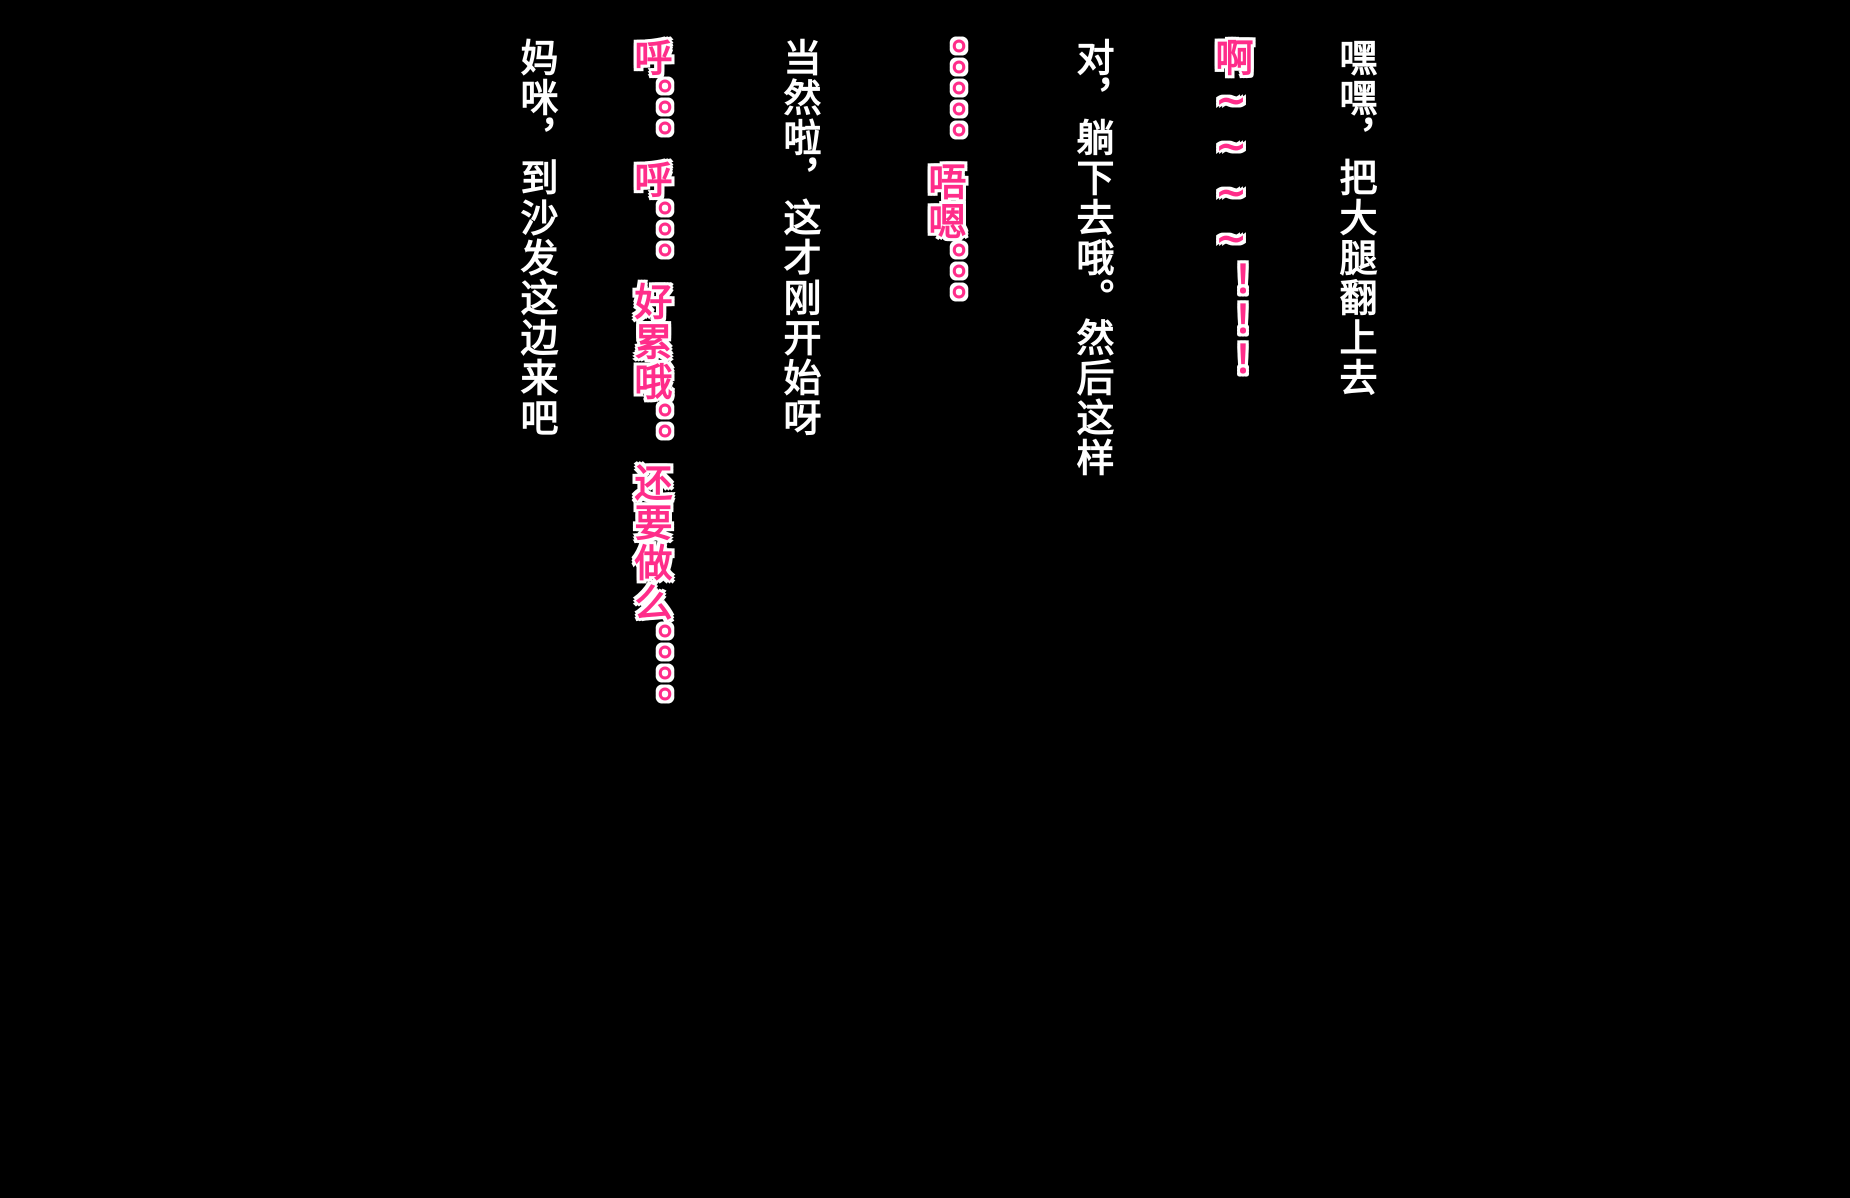  I want to click on dialogue-line-1: 嘿嘿，把大腿翻上去, so click(1355, 218).